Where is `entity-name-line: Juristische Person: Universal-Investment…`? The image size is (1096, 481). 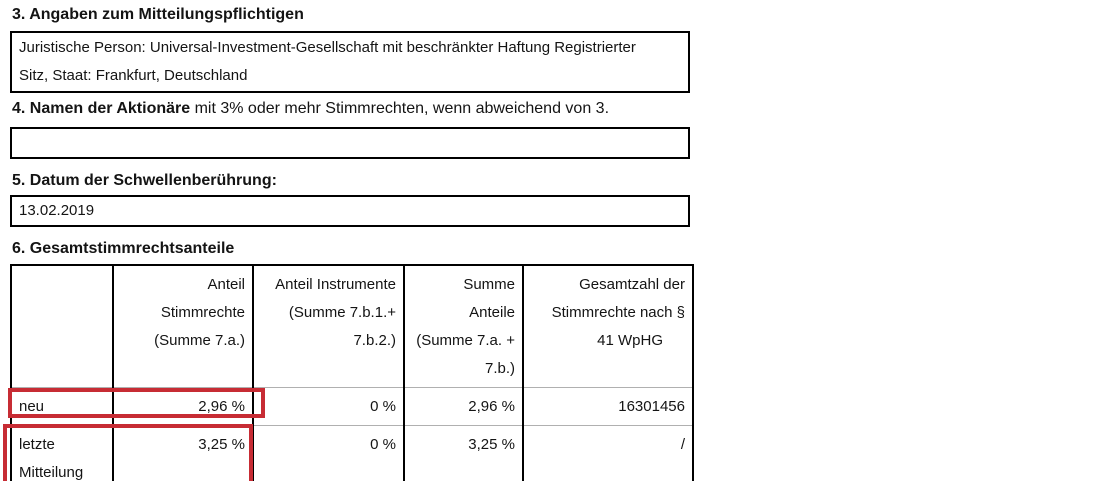
entity-name-line: Juristische Person: Universal-Investment… is located at coordinates (327, 47).